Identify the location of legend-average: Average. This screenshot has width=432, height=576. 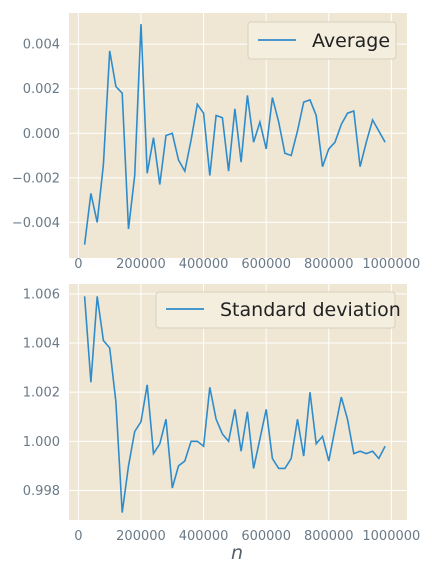
(322, 40).